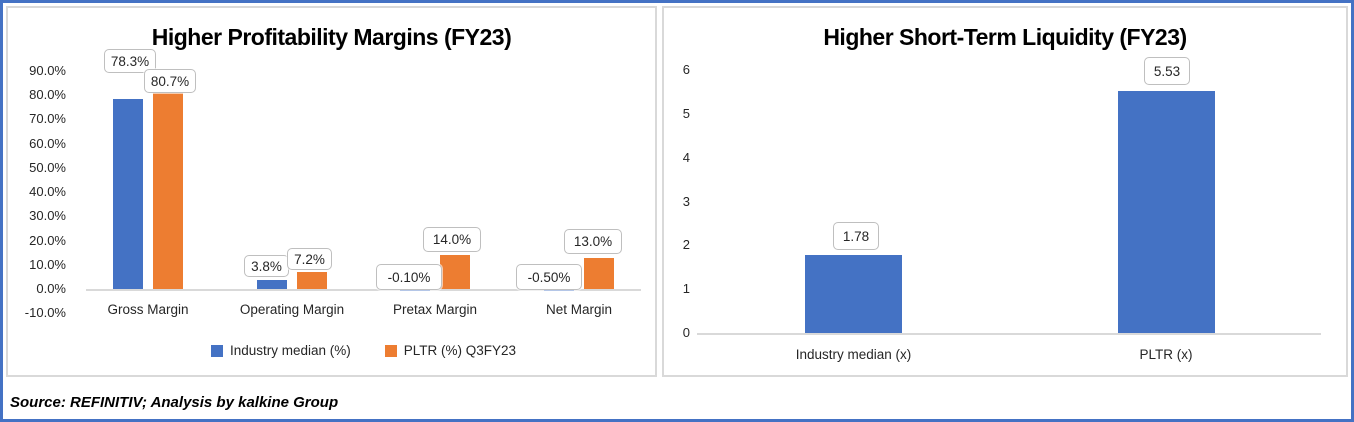 The height and width of the screenshot is (422, 1354). I want to click on legend-color-swatch-blue, so click(216, 350).